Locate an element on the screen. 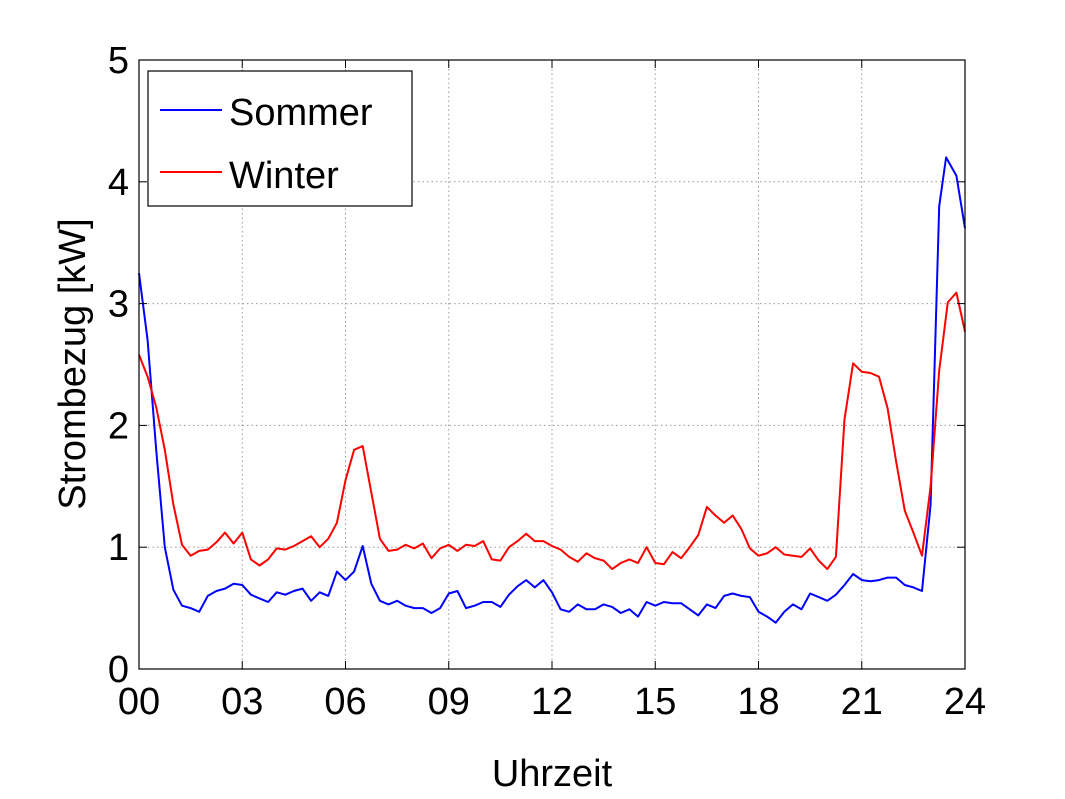  x-tick-label: 06 is located at coordinates (345, 702).